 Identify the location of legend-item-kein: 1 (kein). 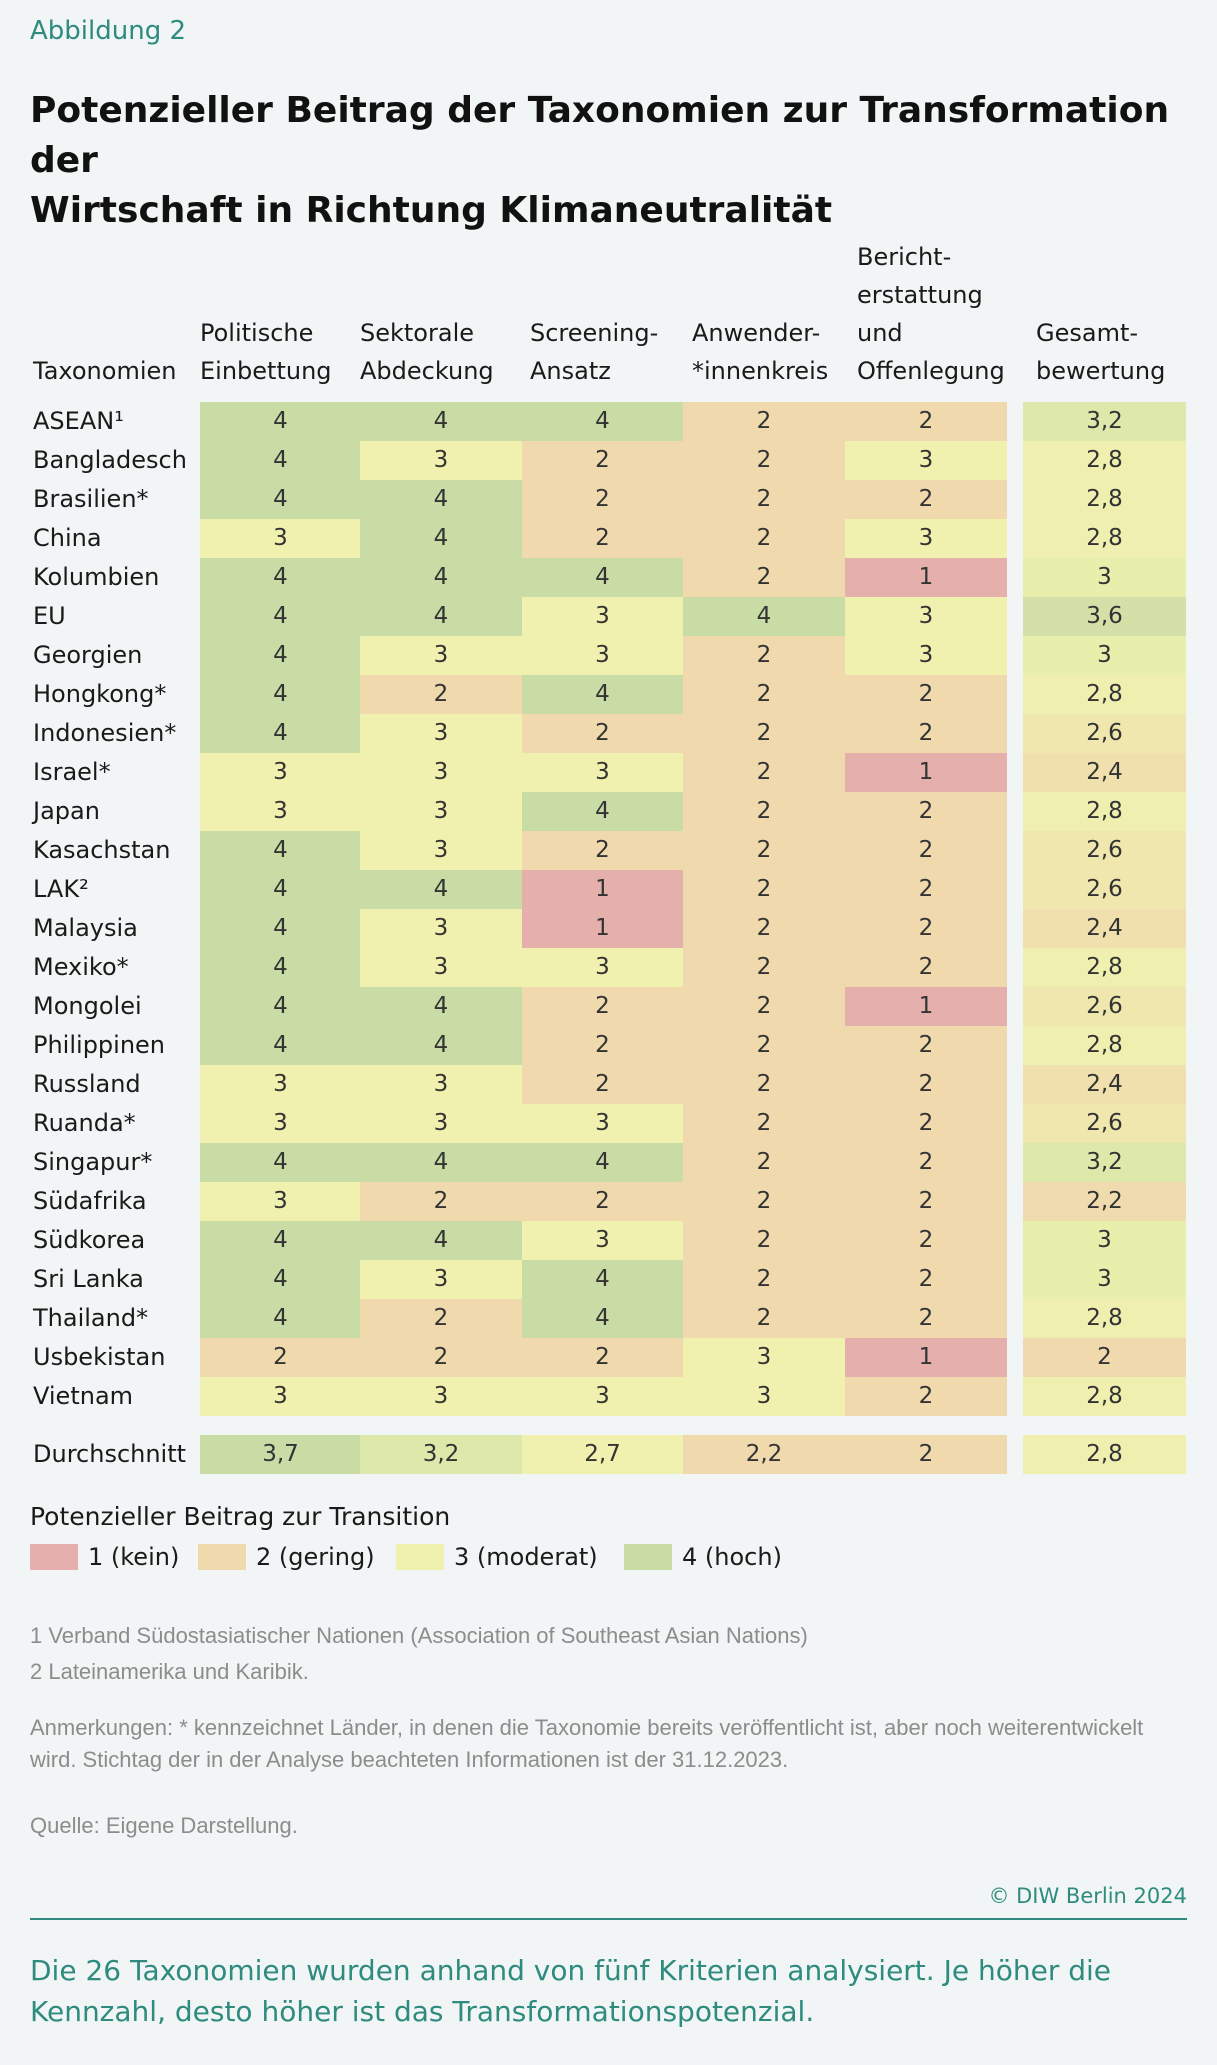
(104, 1557).